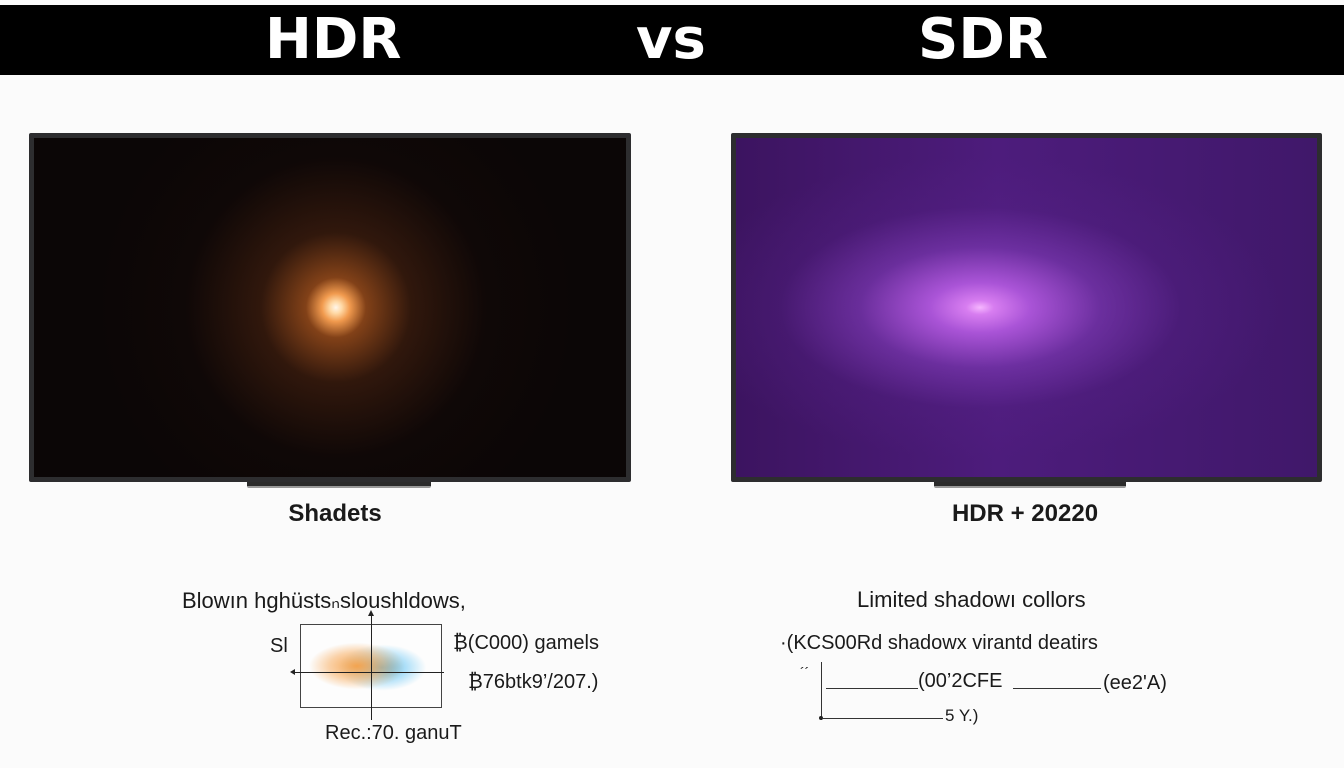 The image size is (1344, 768). Describe the element at coordinates (279, 646) in the screenshot. I see `gamut-axis-label: Sl` at that location.